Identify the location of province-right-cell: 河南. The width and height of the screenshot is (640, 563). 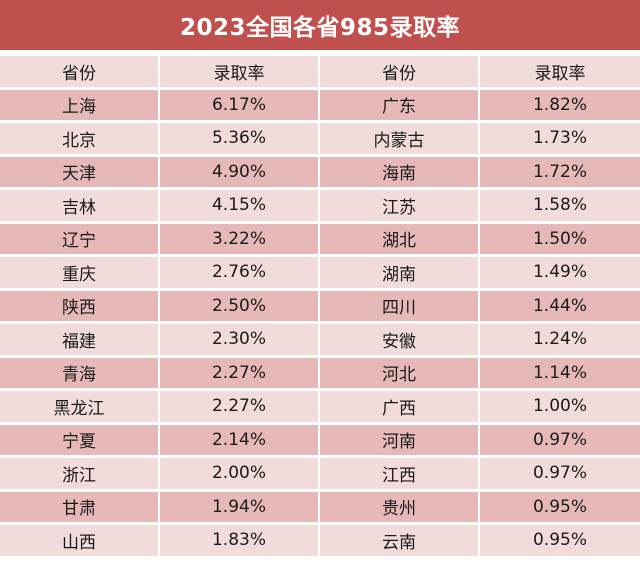
(400, 439).